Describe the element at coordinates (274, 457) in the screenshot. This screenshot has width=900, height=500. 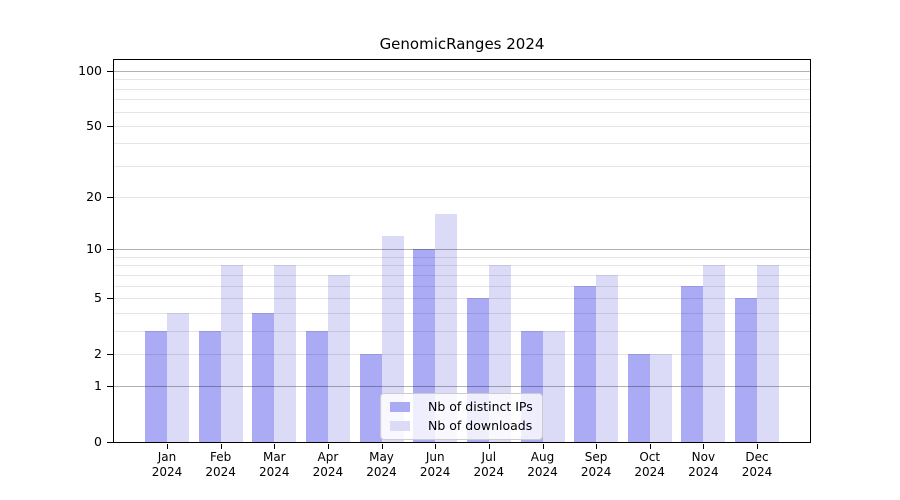
I see `x-tick-month: Mar` at that location.